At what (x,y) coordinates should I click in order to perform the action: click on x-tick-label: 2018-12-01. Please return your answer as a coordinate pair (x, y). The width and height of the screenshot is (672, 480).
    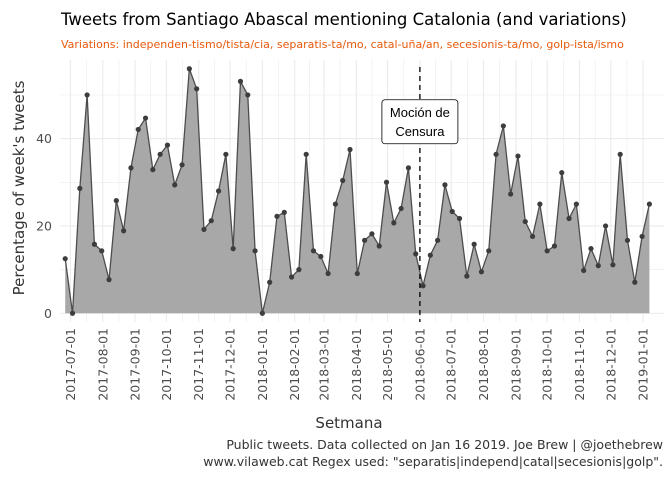
    Looking at the image, I should click on (610, 364).